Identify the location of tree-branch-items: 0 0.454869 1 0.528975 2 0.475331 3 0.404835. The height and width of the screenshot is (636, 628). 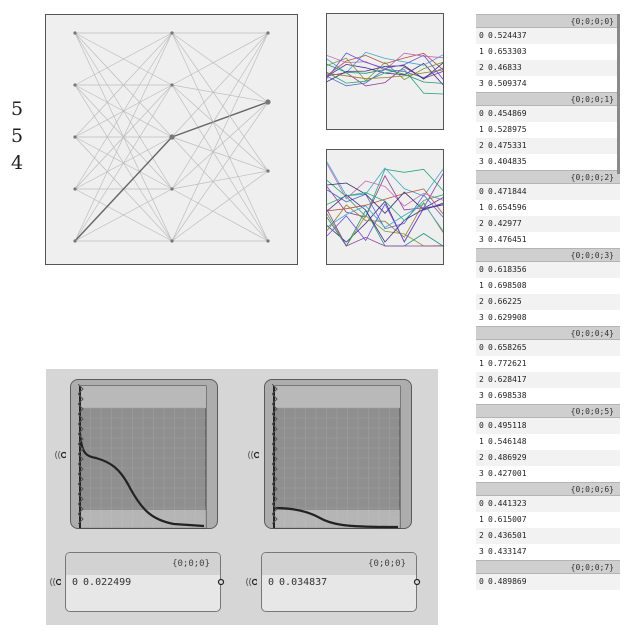
(548, 138).